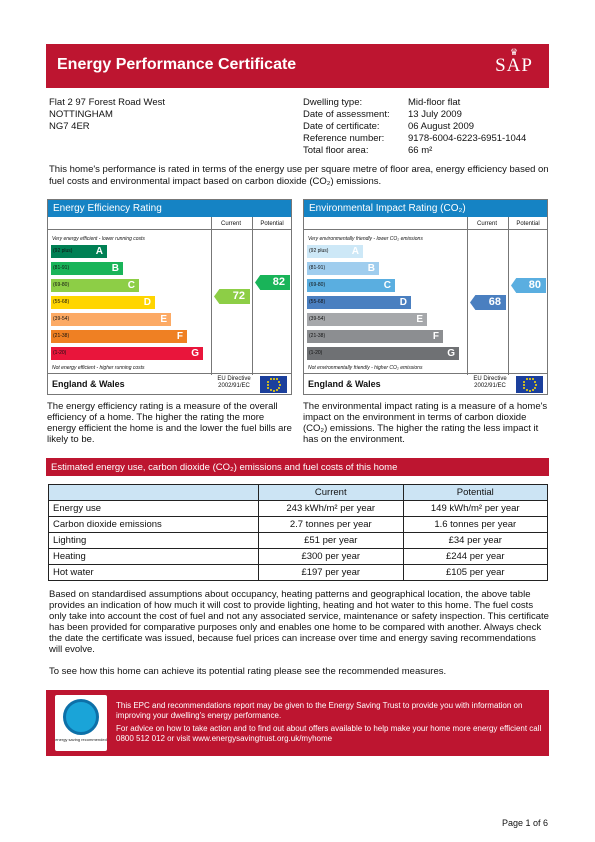 The width and height of the screenshot is (595, 842). I want to click on current-rating-arrow: 72, so click(232, 297).